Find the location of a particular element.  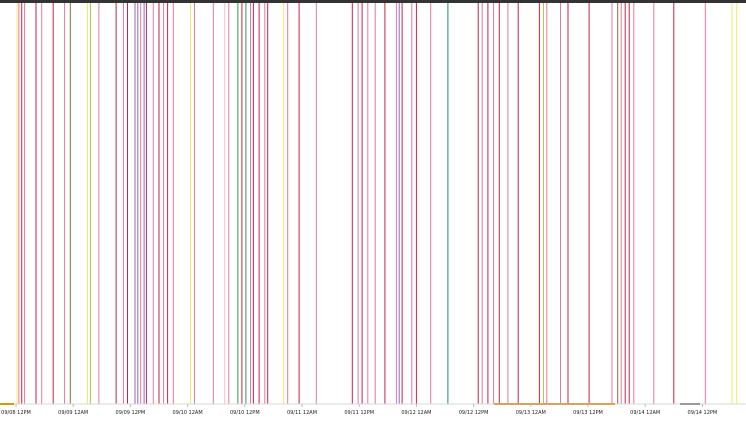

x-tick-label: 09/08 12PM is located at coordinates (16, 413).